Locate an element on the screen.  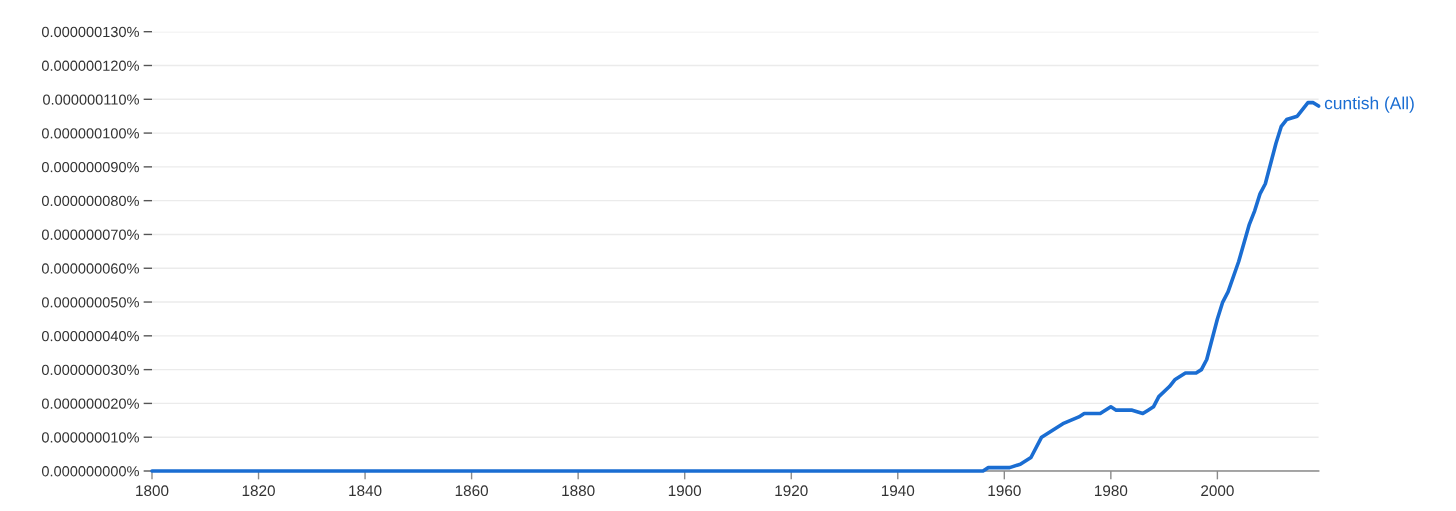
x-tick-label: 1940 is located at coordinates (898, 491).